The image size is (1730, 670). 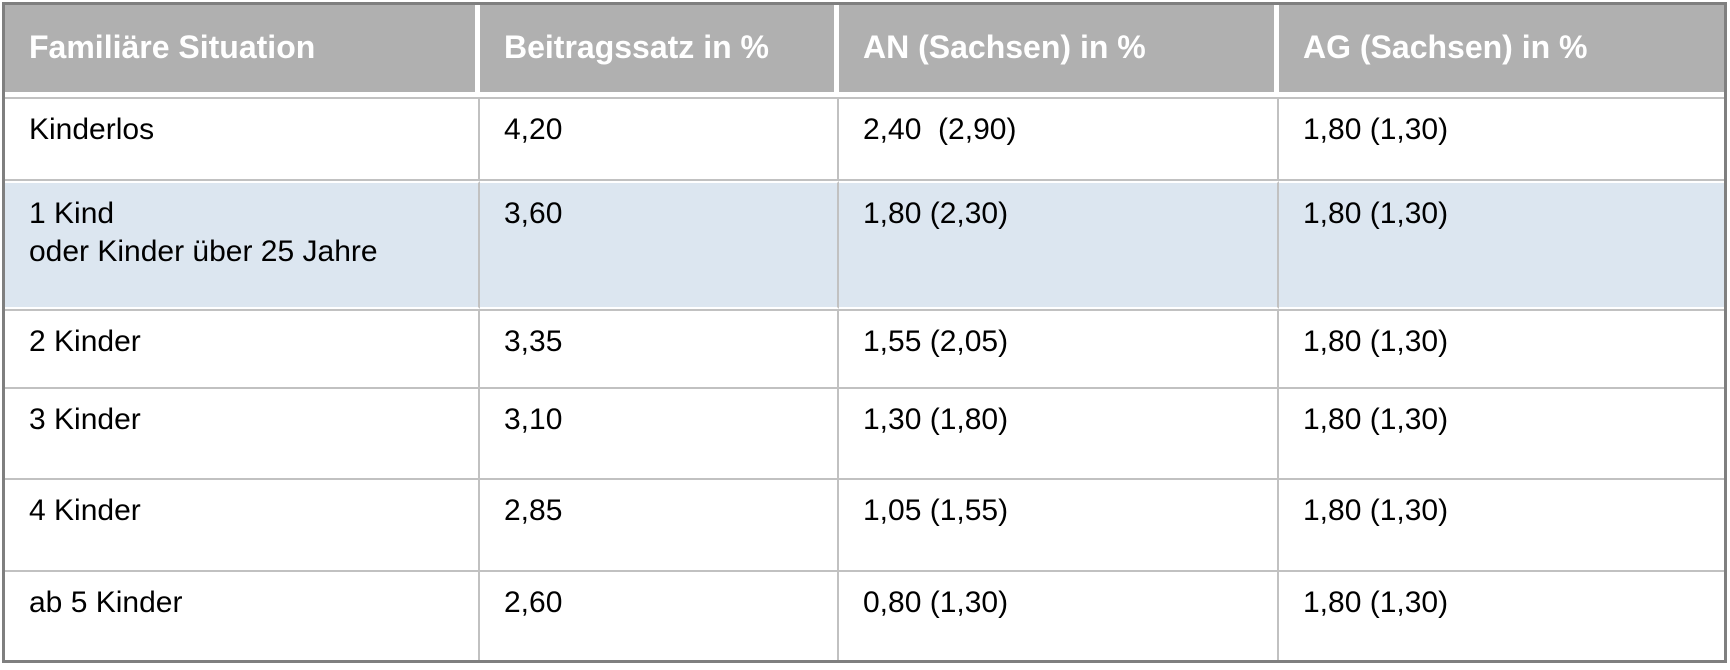 I want to click on cell-beitragssatz: 4,20, so click(x=659, y=139).